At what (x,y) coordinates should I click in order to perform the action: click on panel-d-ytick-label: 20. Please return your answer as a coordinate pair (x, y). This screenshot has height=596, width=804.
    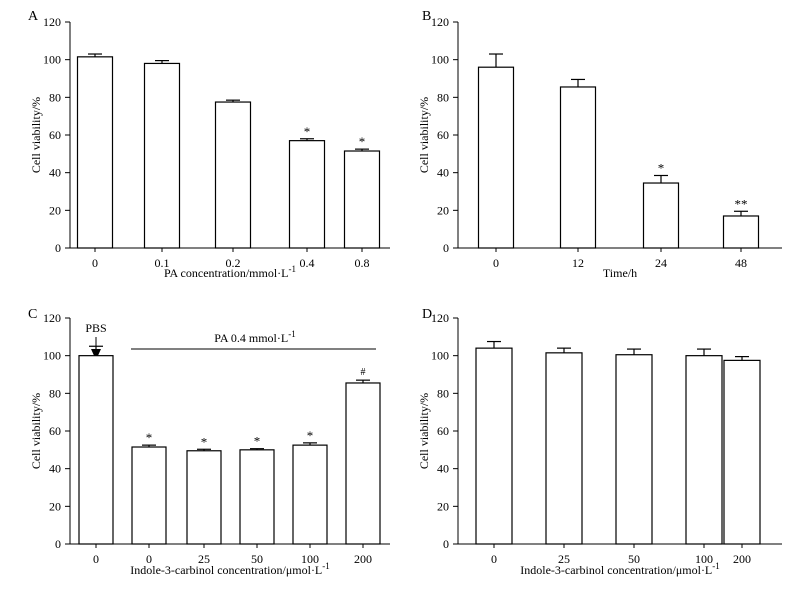
    Looking at the image, I should click on (443, 506).